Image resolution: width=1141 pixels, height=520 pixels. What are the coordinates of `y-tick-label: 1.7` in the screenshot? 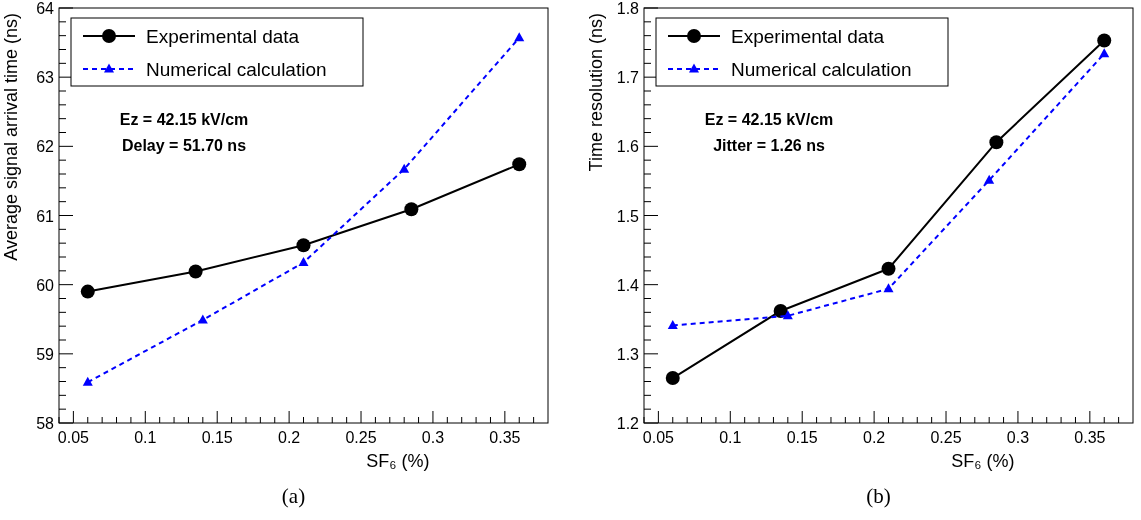 It's located at (628, 78).